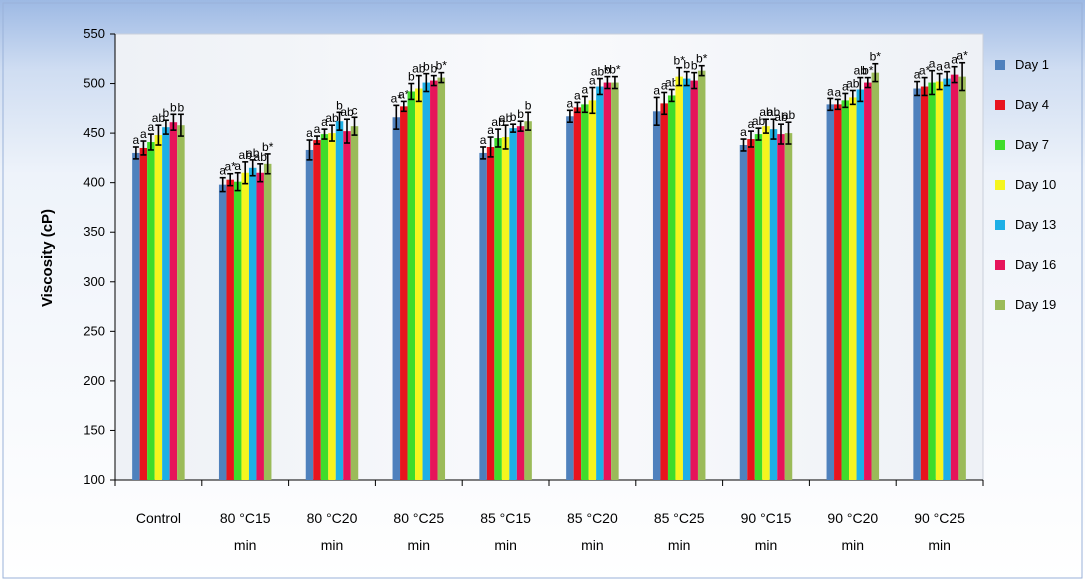  I want to click on x-tick-label: 85 °C25, so click(679, 518).